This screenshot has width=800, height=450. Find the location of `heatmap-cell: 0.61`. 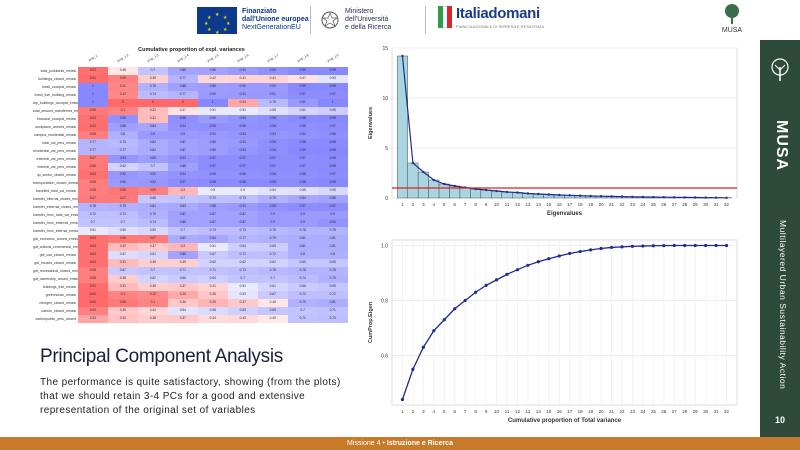

heatmap-cell: 0.61 is located at coordinates (272, 287).